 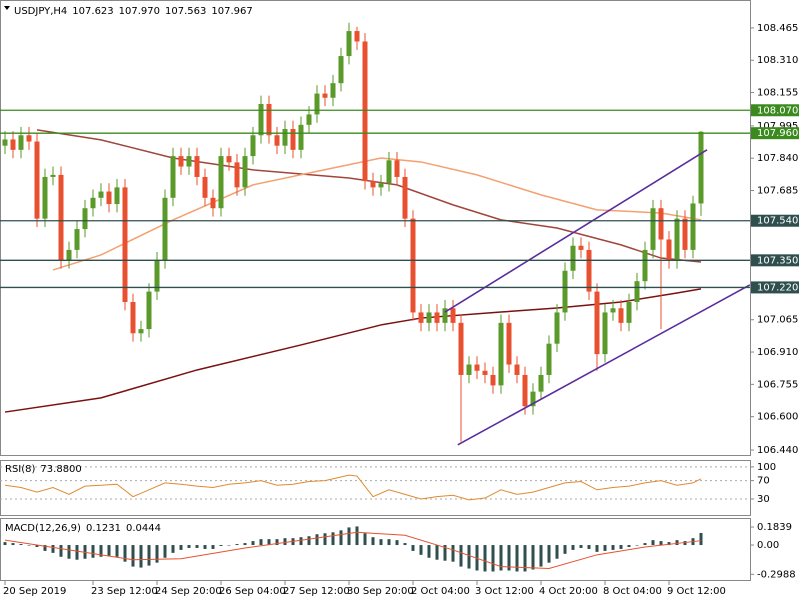 What do you see at coordinates (143, 528) in the screenshot?
I see `header-value: 0.0444` at bounding box center [143, 528].